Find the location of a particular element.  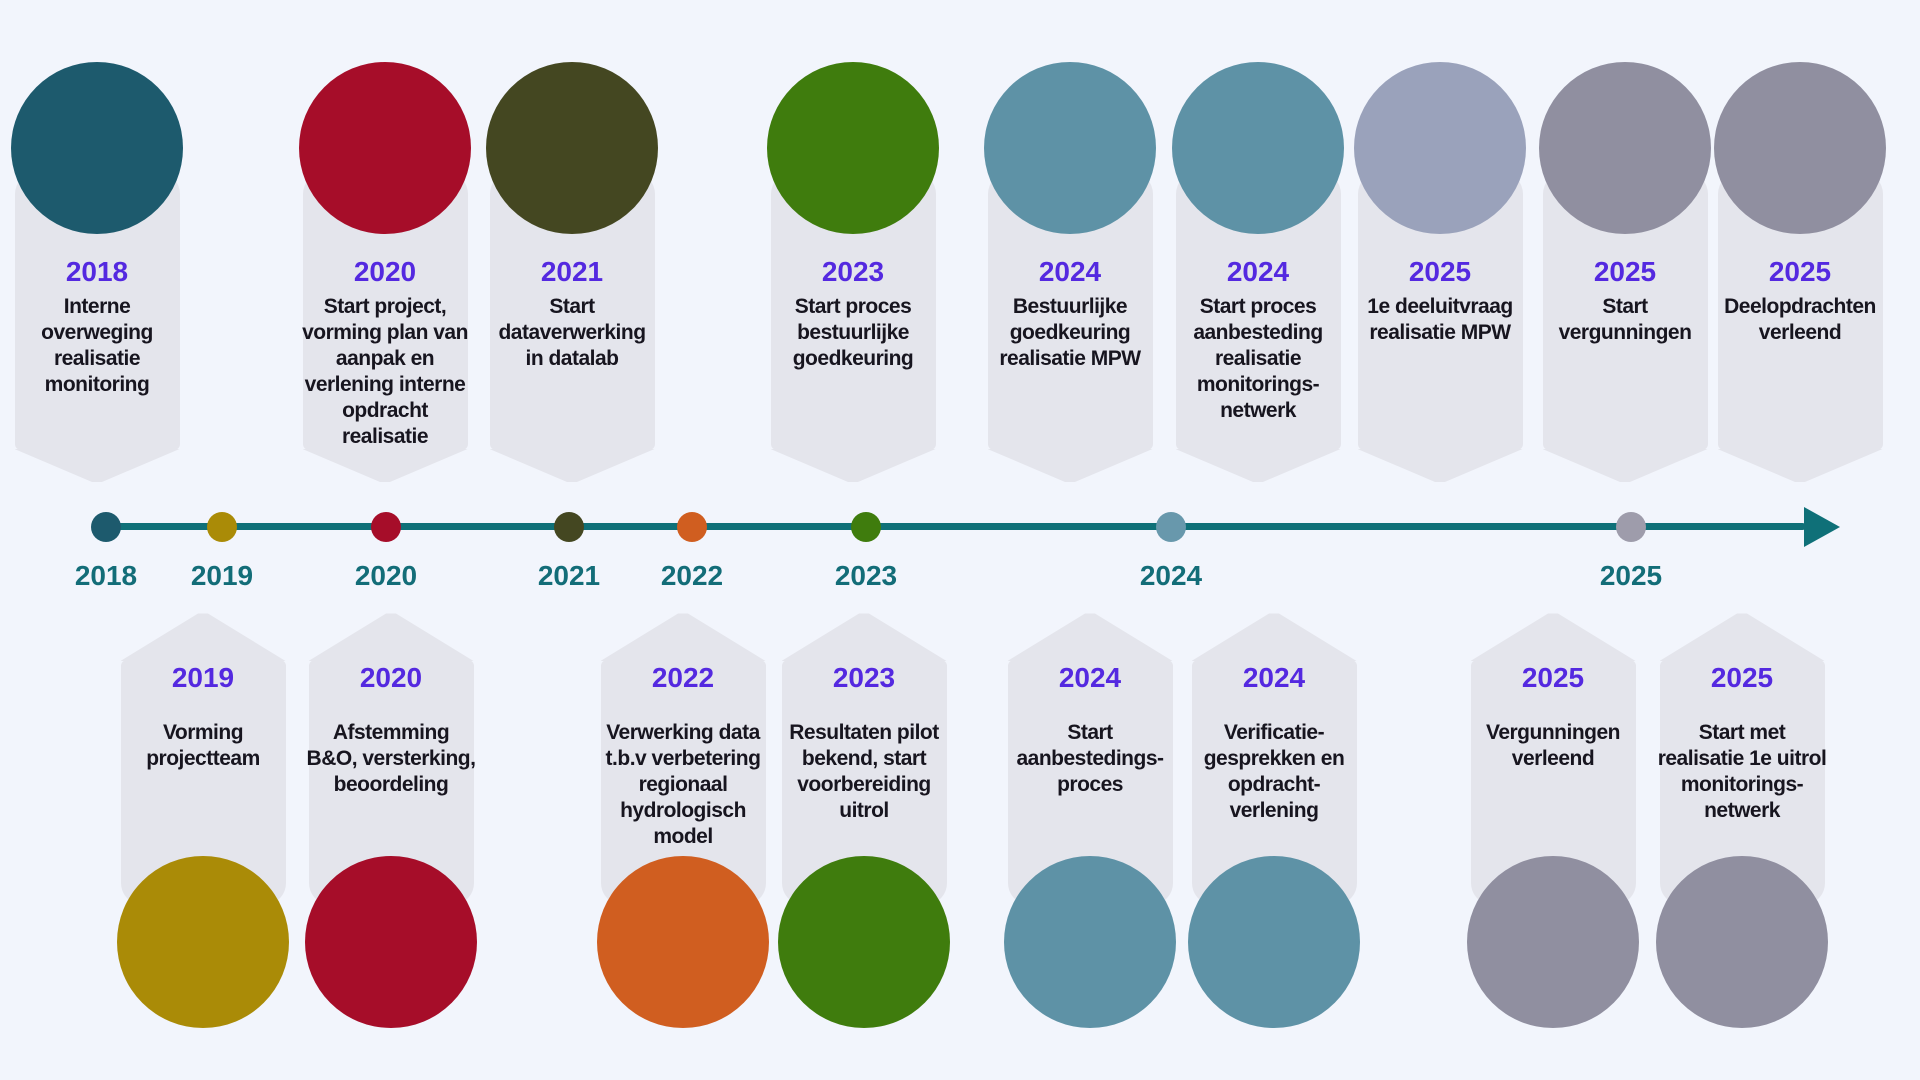

timeline-year-label: 2019 is located at coordinates (222, 575).